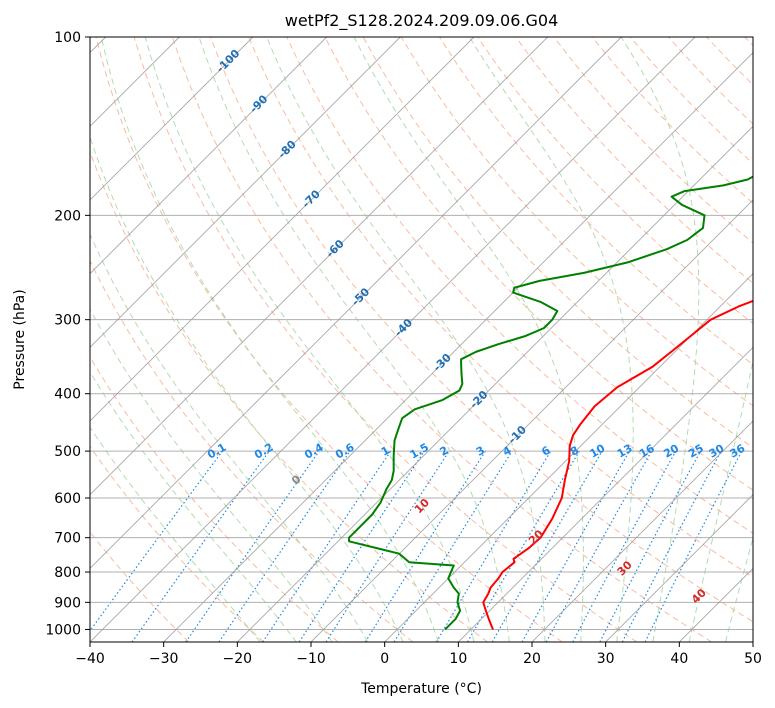 This screenshot has height=708, width=775. What do you see at coordinates (67, 452) in the screenshot?
I see `y-tick-label: 500` at bounding box center [67, 452].